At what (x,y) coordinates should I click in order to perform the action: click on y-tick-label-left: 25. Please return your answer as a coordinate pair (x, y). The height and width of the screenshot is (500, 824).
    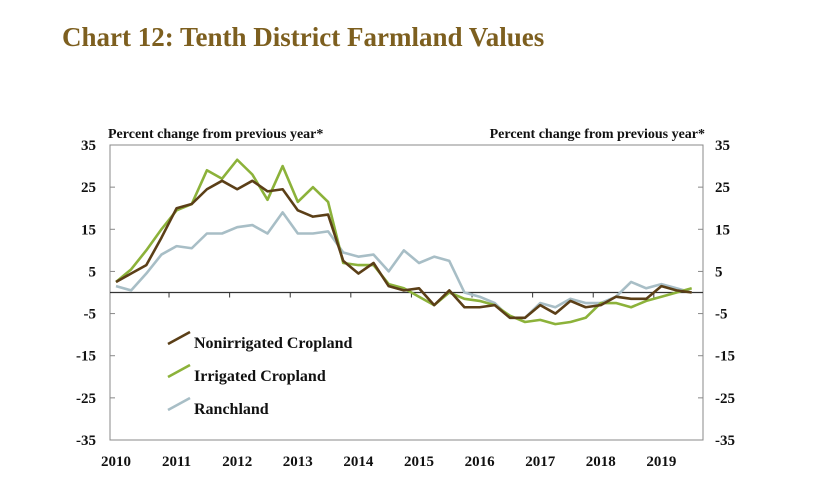
    Looking at the image, I should click on (88, 188).